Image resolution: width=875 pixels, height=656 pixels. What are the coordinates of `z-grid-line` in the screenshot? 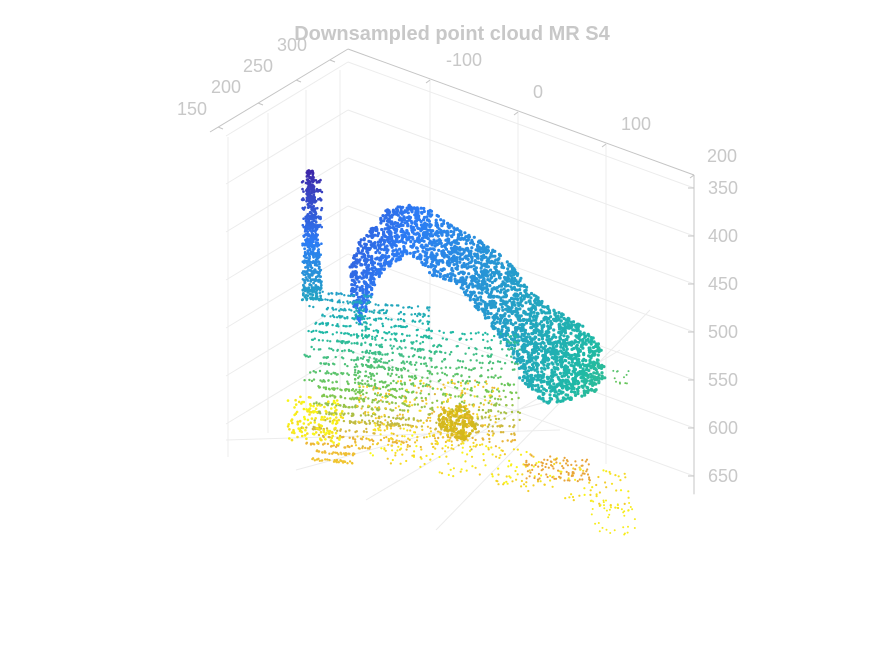 It's located at (287, 339).